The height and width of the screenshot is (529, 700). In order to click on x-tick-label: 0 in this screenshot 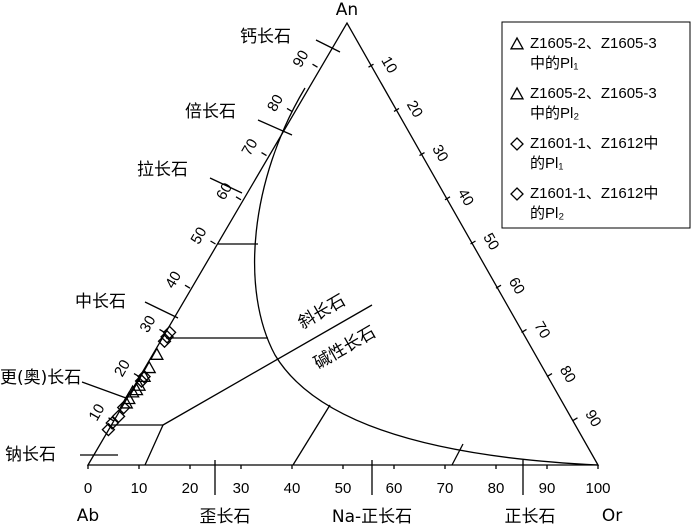, I will do `click(88, 488)`.